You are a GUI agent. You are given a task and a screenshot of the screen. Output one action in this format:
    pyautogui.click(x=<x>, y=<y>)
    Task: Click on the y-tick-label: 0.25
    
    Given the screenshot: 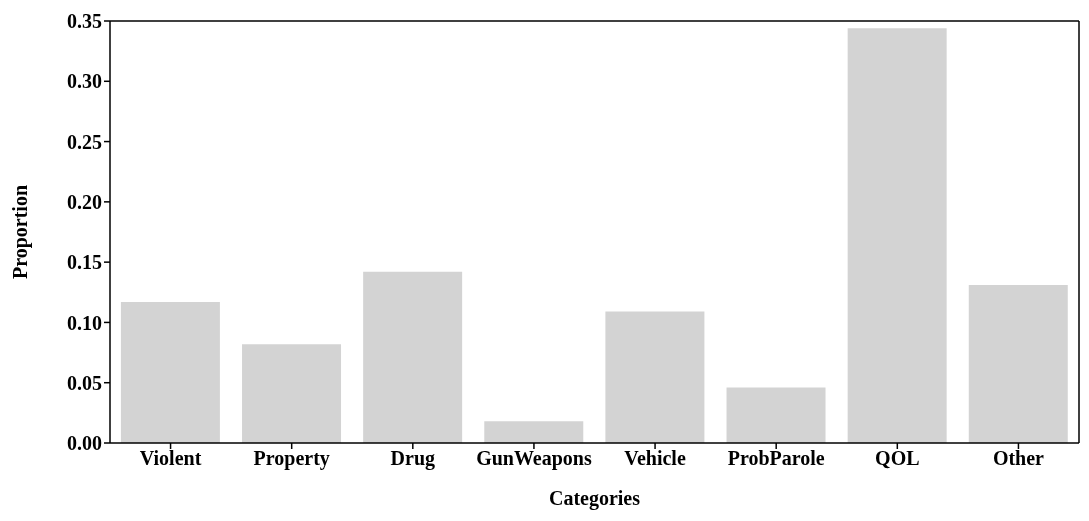 What is the action you would take?
    pyautogui.click(x=84, y=141)
    